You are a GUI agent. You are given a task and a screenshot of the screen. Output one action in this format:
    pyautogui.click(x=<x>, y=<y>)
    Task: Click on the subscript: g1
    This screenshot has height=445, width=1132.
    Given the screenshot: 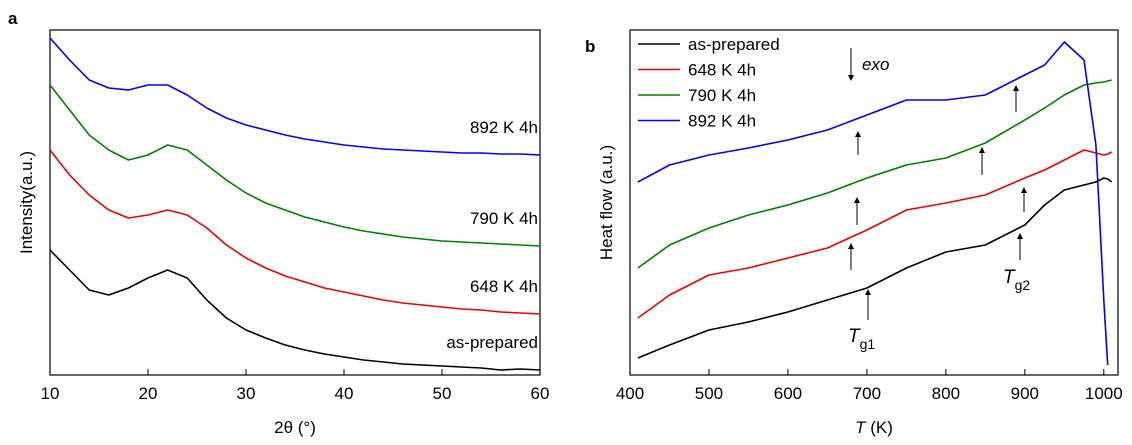 What is the action you would take?
    pyautogui.click(x=868, y=344)
    